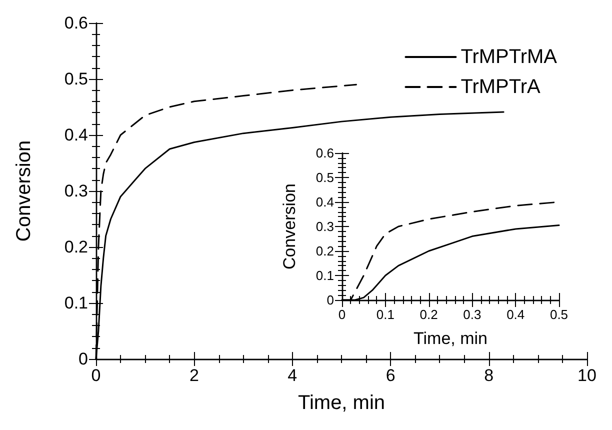  What do you see at coordinates (587, 375) in the screenshot?
I see `x-tick-label: 10` at bounding box center [587, 375].